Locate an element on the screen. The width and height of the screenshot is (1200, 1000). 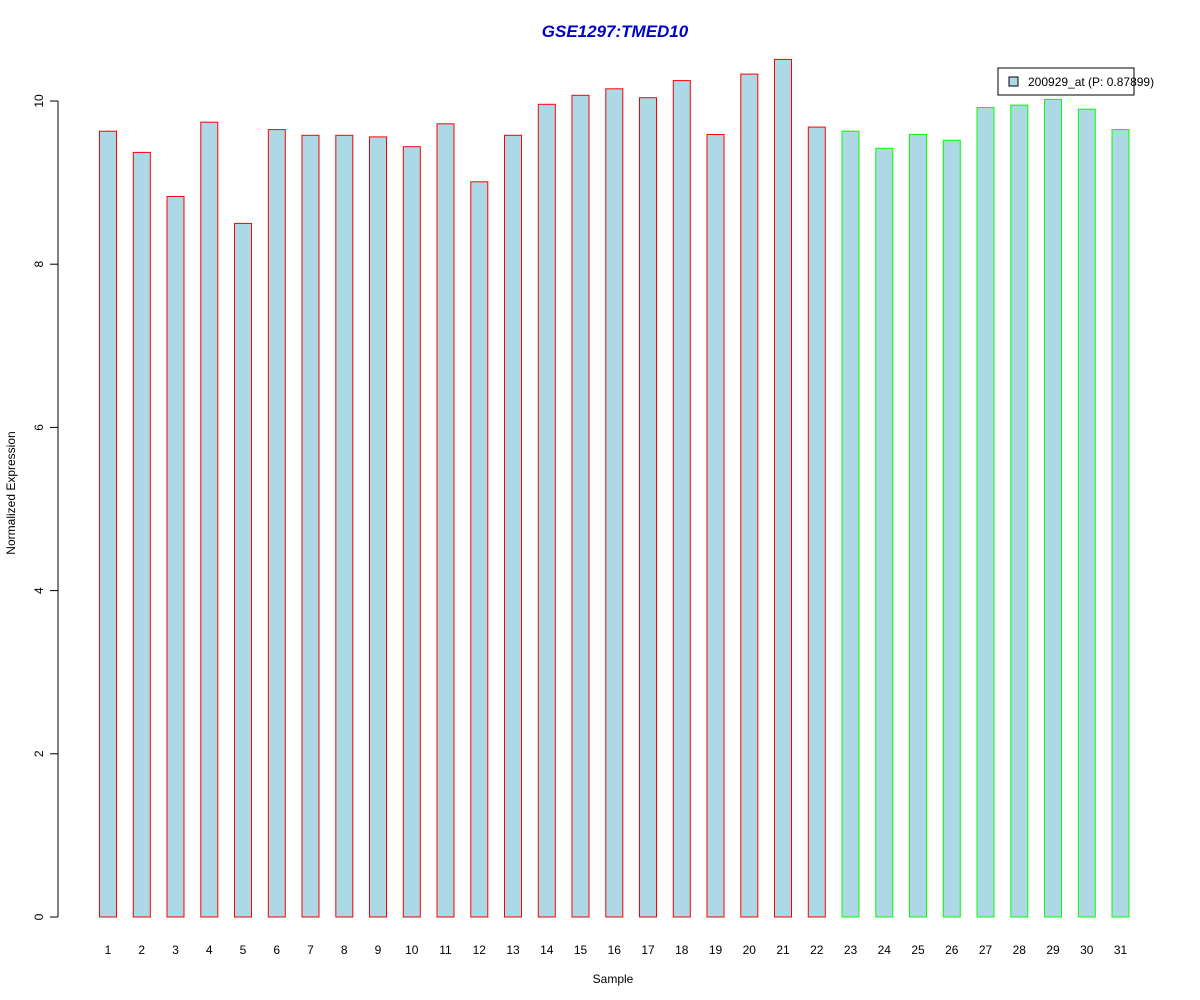
y-tick-label: 0 is located at coordinates (39, 916).